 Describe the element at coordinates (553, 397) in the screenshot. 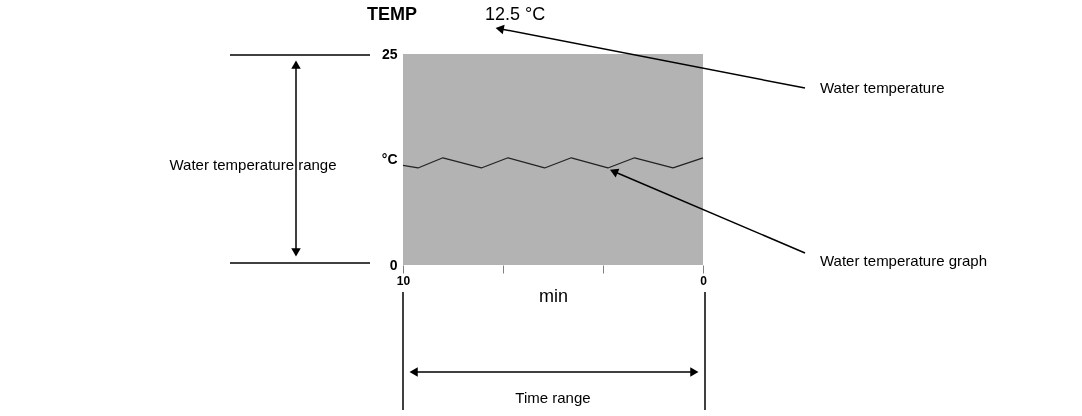

I see `text: Time range` at that location.